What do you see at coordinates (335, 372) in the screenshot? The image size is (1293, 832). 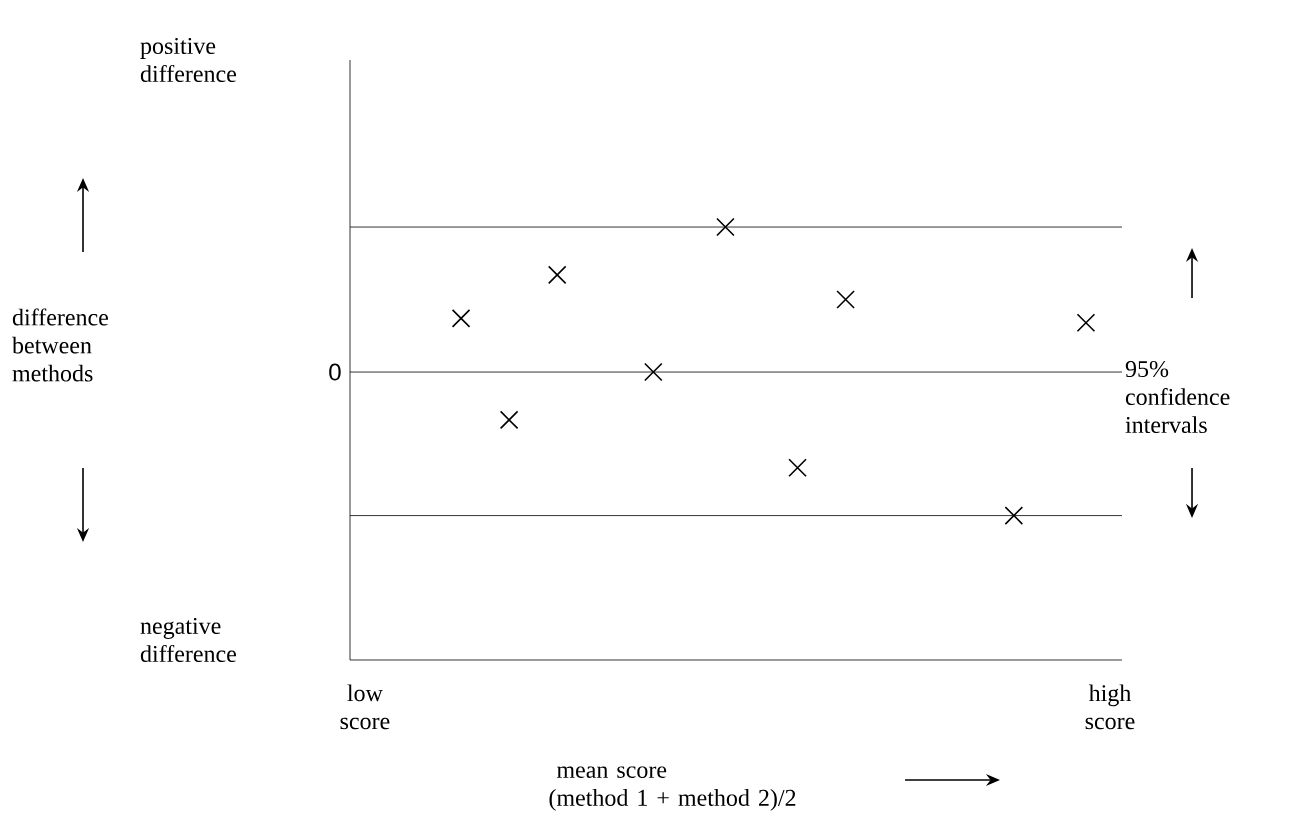 I see `ref-line-label: 0` at bounding box center [335, 372].